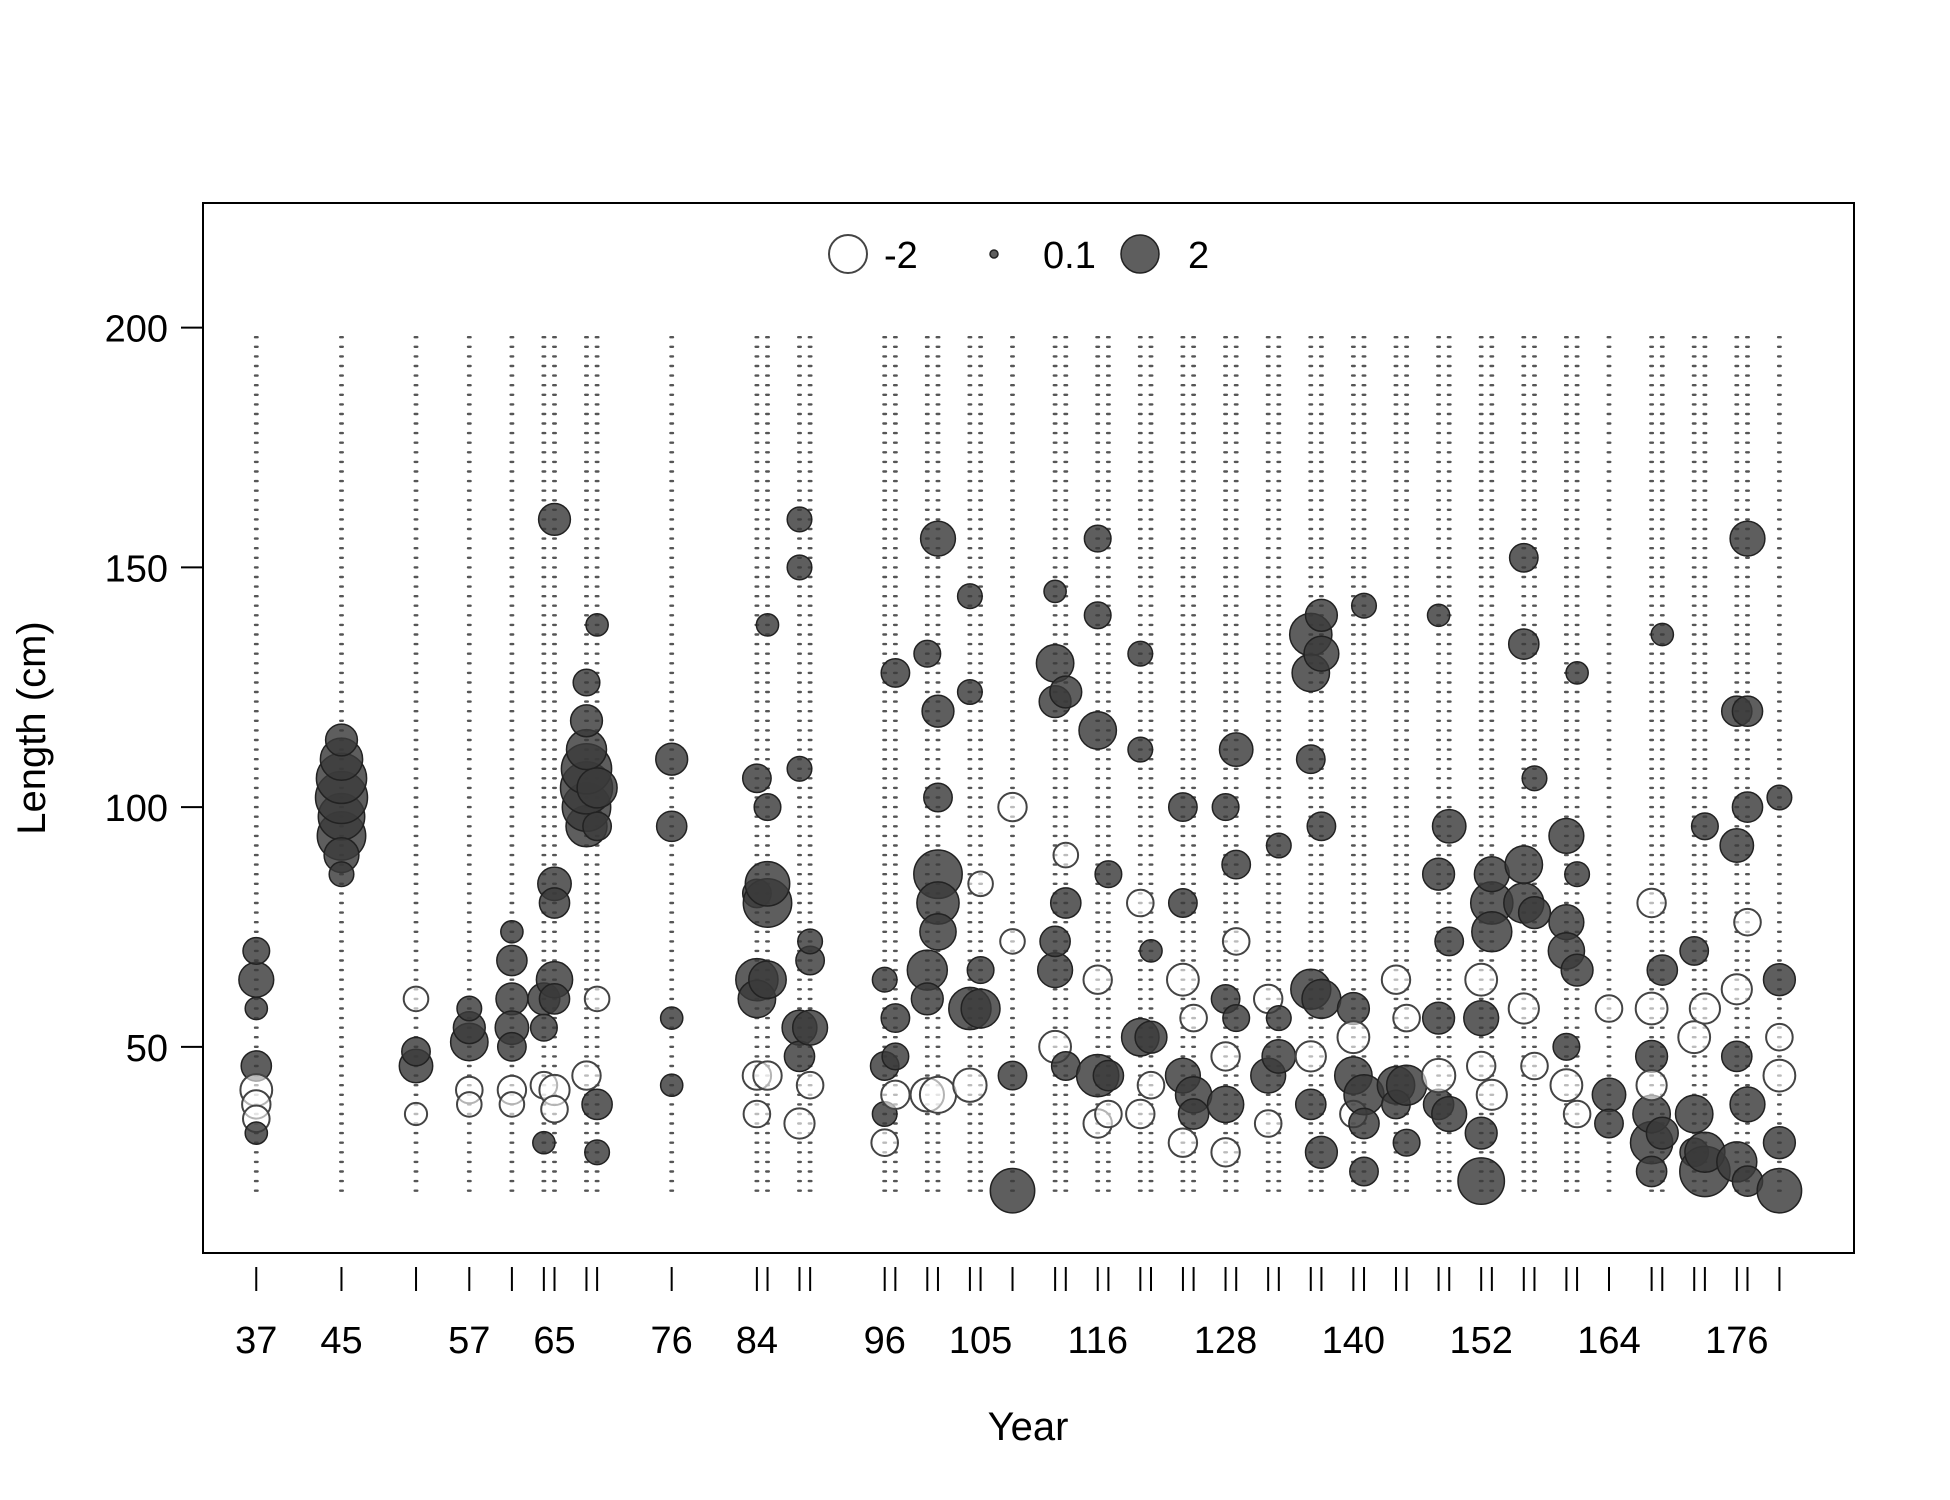 Image resolution: width=1950 pixels, height=1500 pixels. Describe the element at coordinates (901, 256) in the screenshot. I see `legend-label: -2` at that location.